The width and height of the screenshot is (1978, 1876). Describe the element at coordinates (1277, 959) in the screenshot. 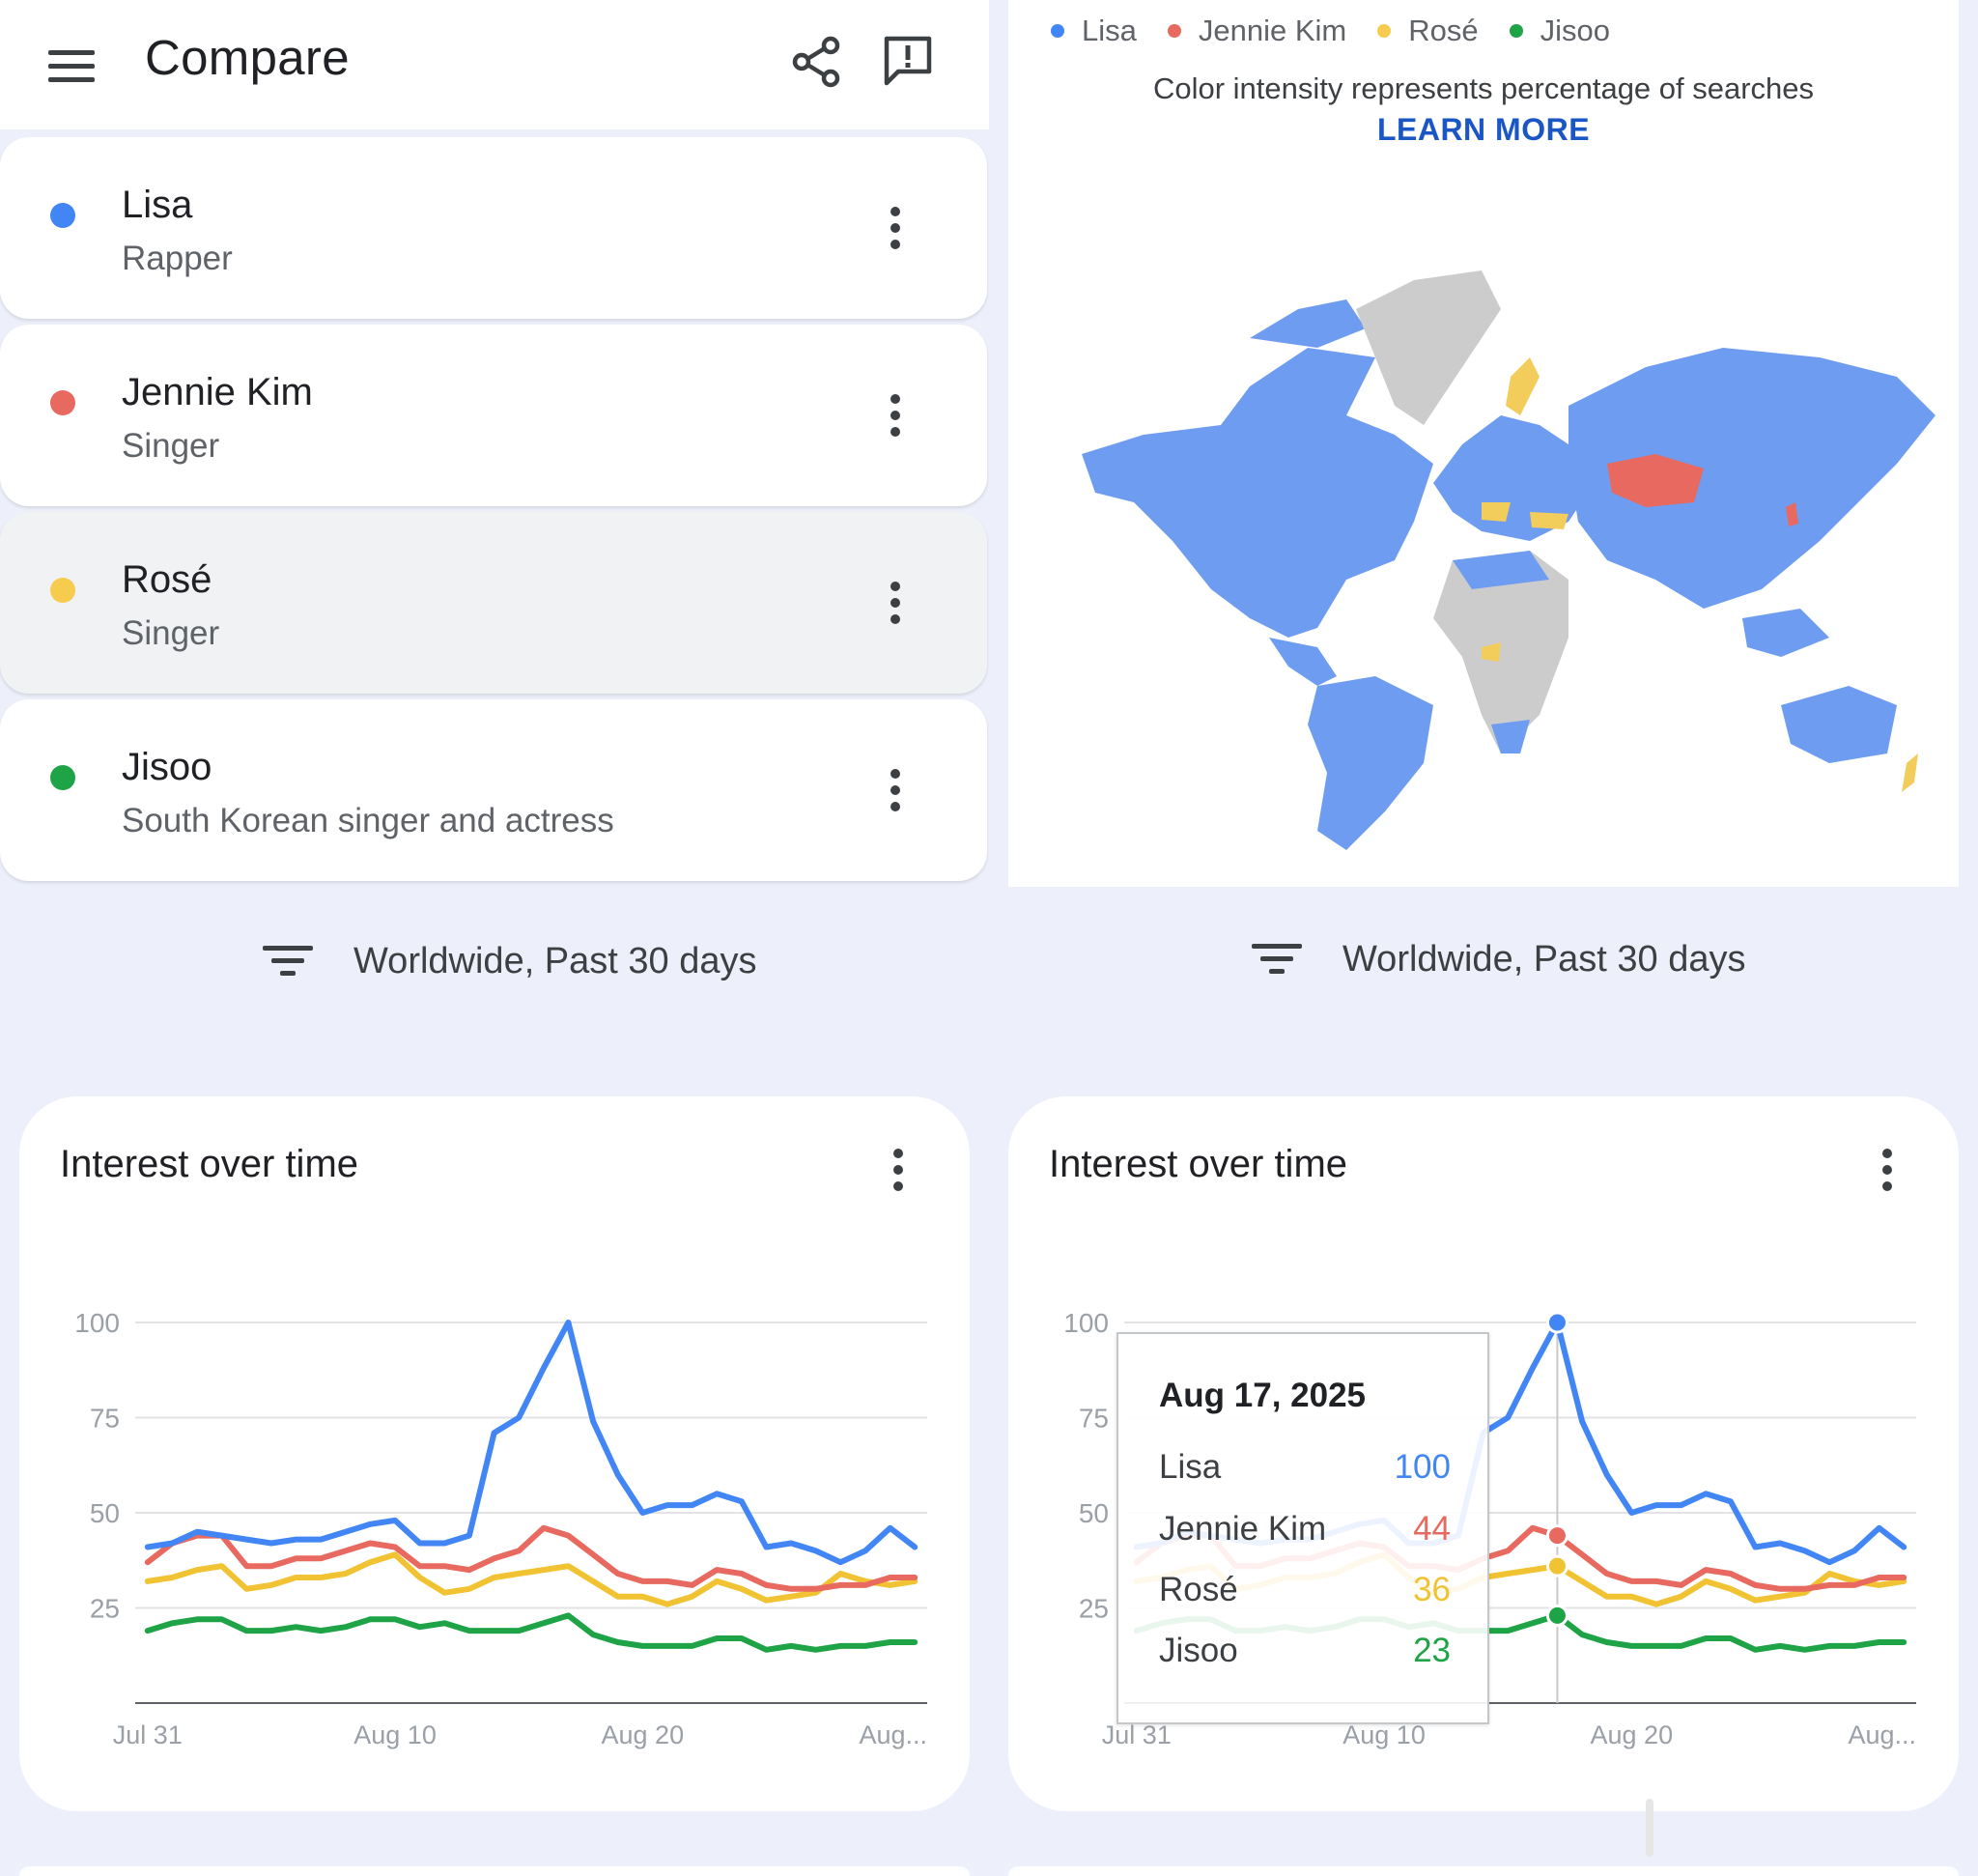

I see `filter-icon` at that location.